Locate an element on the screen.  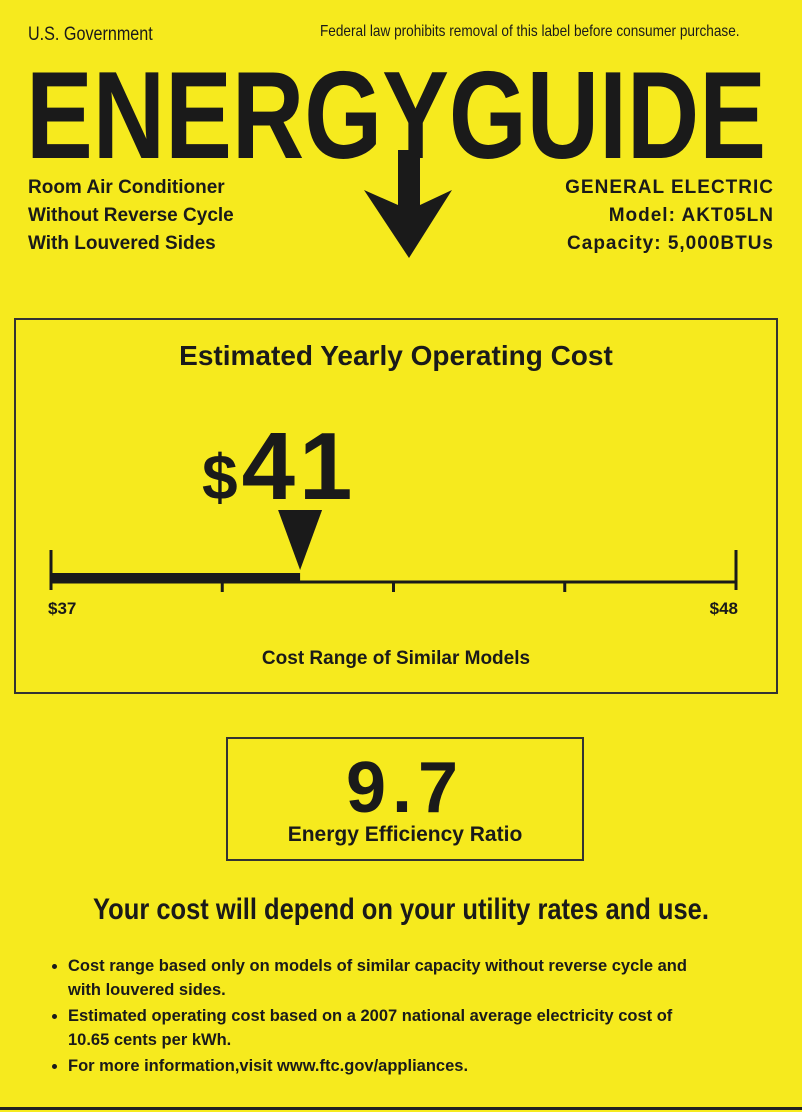
ratio-box: 9.7 Energy Efficiency Ratio is located at coordinates (405, 799).